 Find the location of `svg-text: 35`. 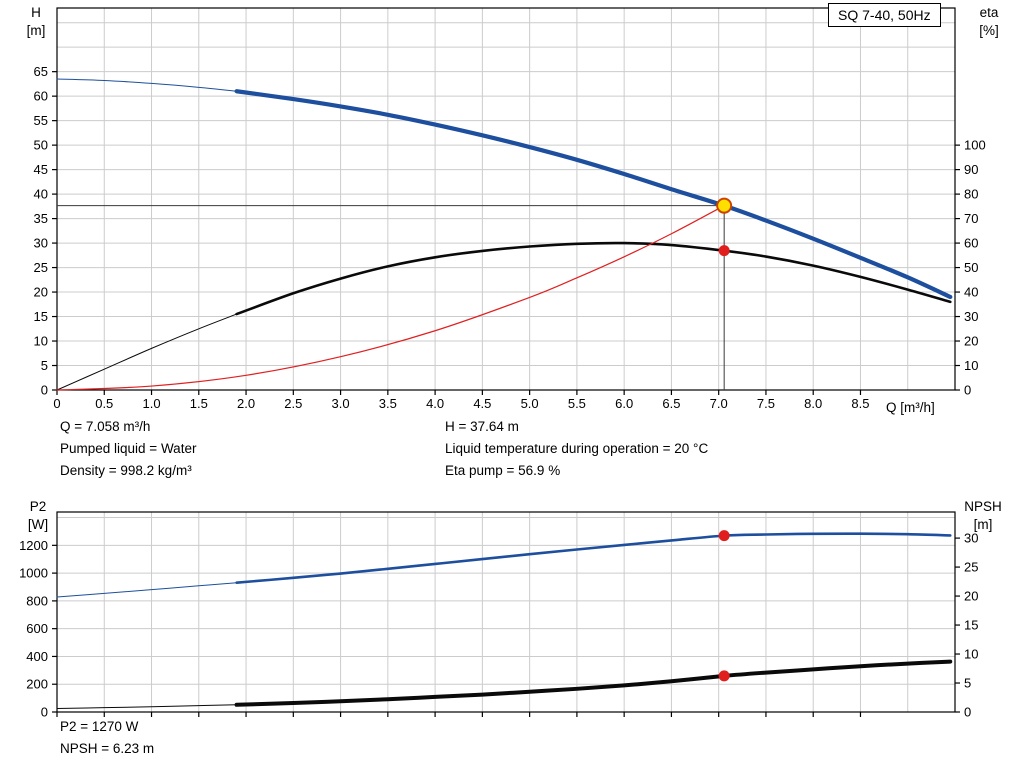

svg-text: 35 is located at coordinates (41, 218).